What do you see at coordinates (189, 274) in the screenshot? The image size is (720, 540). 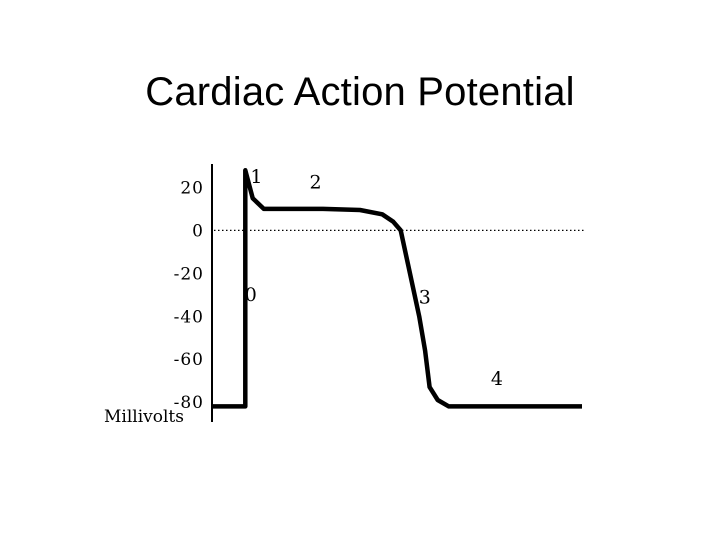 I see `y-tick-label: -20` at bounding box center [189, 274].